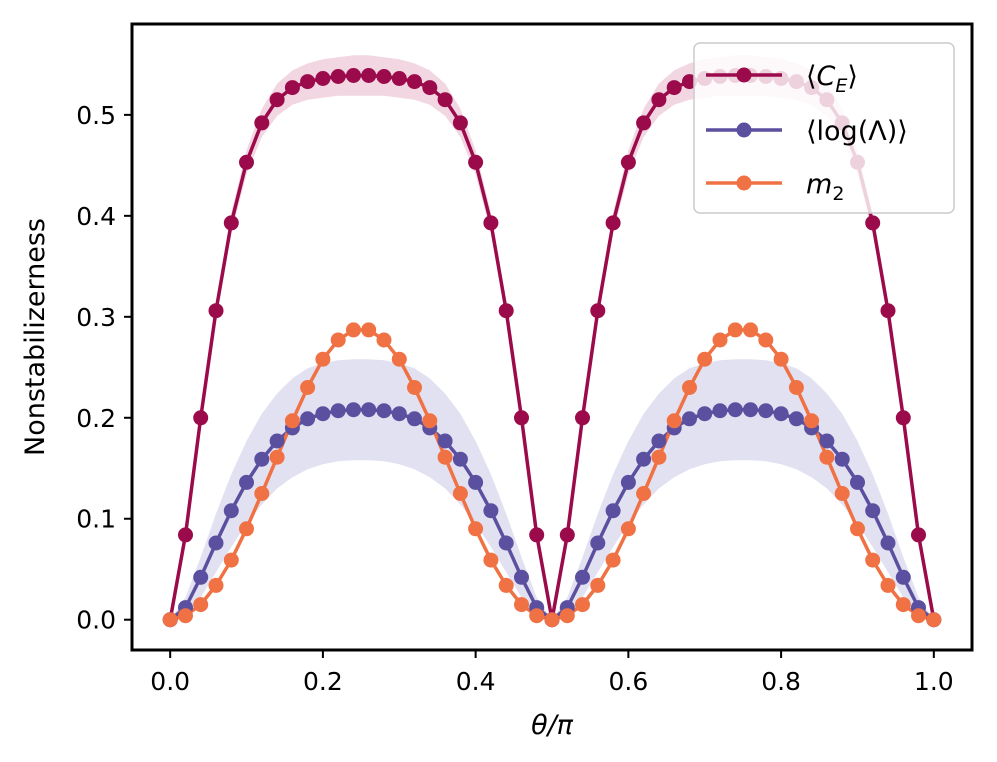  I want to click on y-tick-label: 0.1, so click(96, 519).